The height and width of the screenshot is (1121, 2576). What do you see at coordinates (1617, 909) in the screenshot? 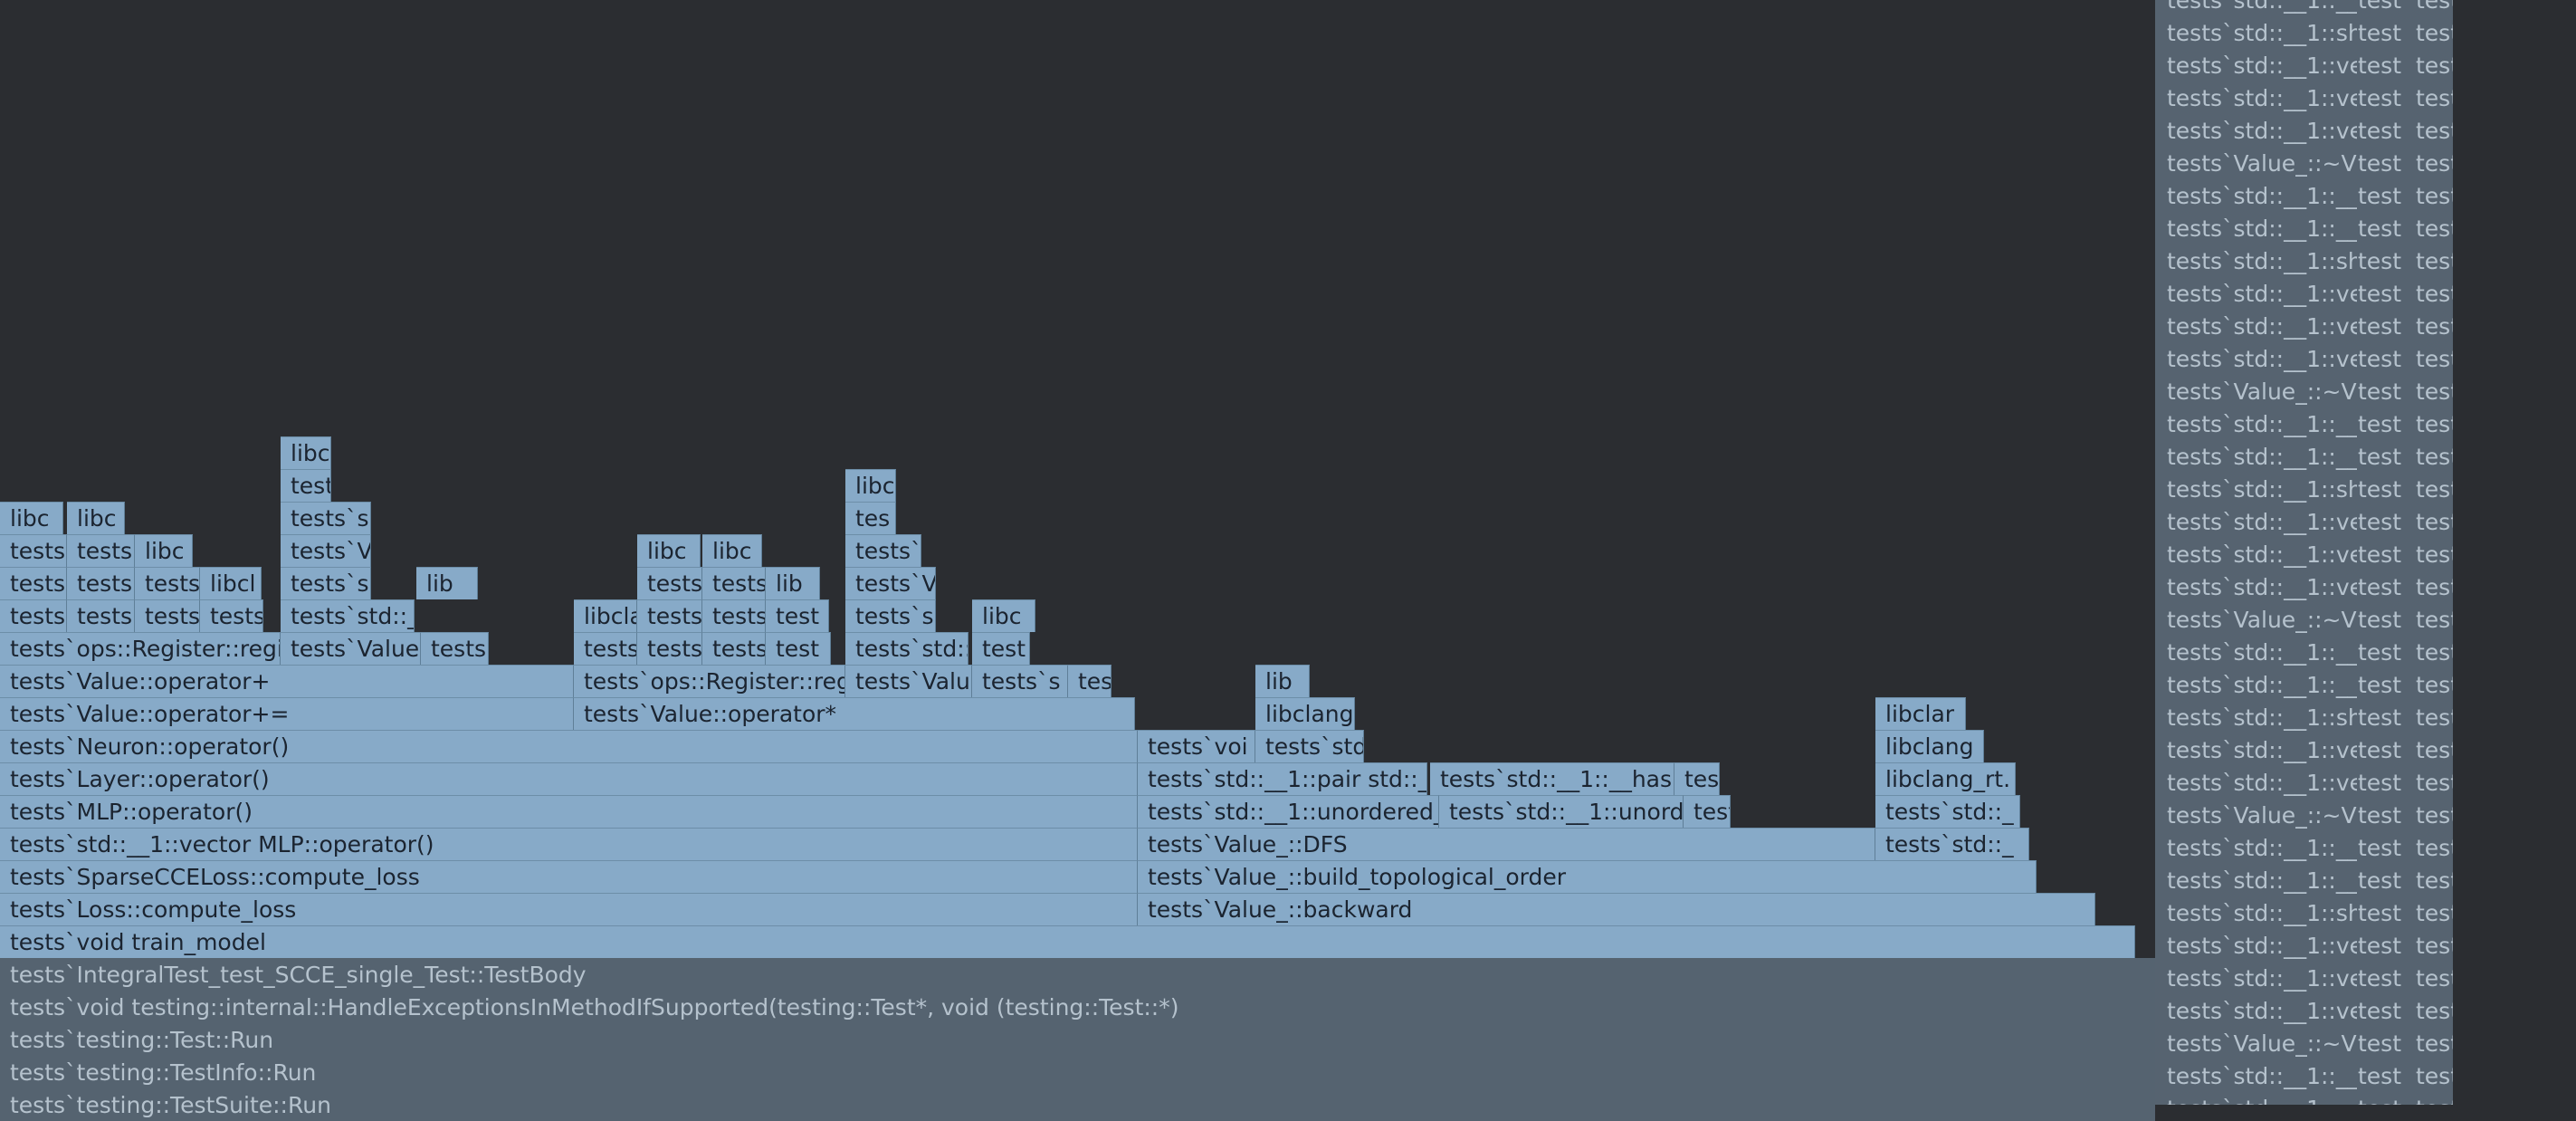
I see `frame-backward: tests`Value_::backward` at bounding box center [1617, 909].